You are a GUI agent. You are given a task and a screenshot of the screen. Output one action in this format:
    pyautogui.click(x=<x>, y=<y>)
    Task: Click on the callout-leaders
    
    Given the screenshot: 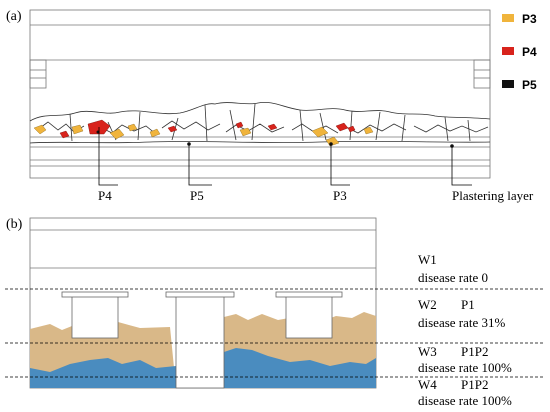 What is the action you would take?
    pyautogui.click(x=285, y=156)
    